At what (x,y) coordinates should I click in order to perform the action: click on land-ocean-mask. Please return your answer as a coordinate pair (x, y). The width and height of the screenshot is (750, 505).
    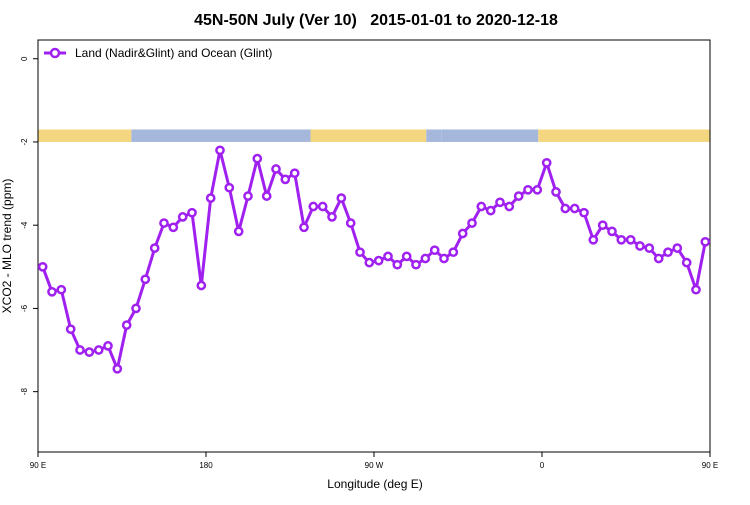
    Looking at the image, I should click on (374, 135).